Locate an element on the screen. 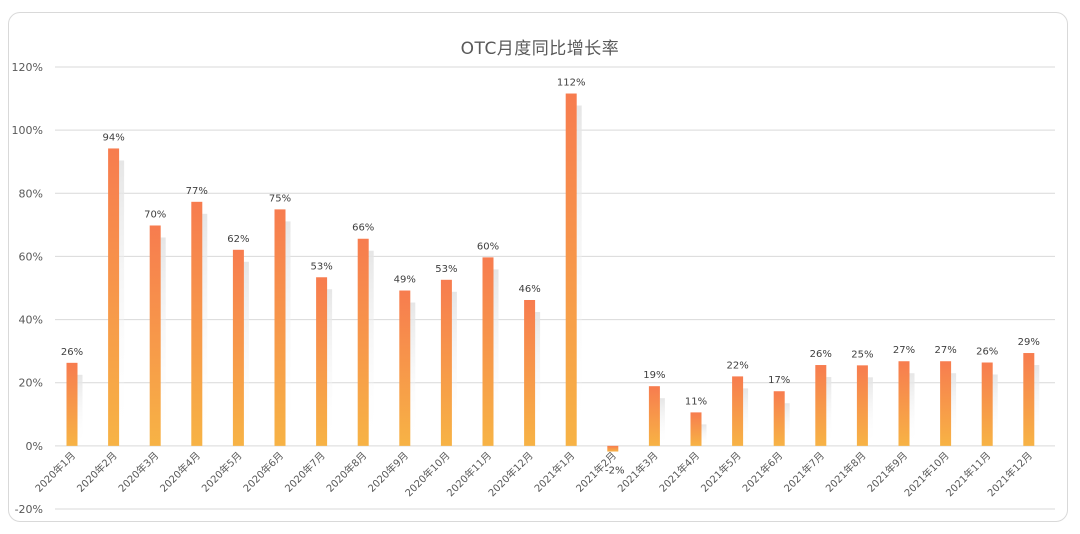 This screenshot has width=1080, height=534. x-tick-label: 2020年5月 is located at coordinates (222, 472).